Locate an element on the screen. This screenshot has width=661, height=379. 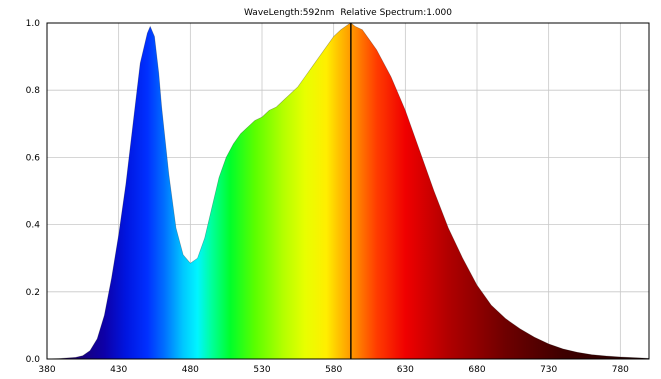
x-tick-label: 480 is located at coordinates (190, 370).